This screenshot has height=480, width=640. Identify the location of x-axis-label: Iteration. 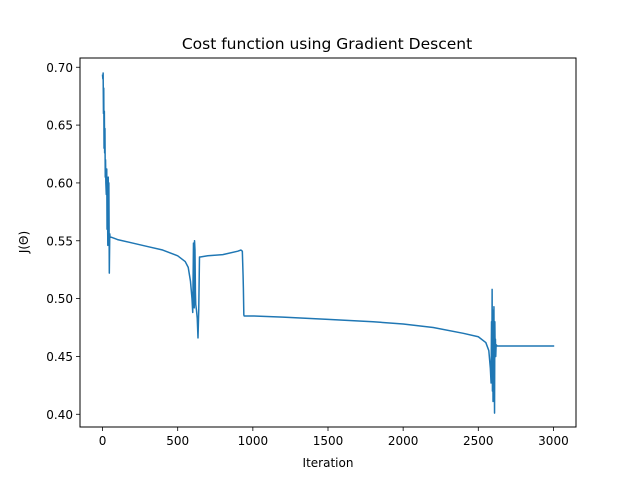
(328, 463).